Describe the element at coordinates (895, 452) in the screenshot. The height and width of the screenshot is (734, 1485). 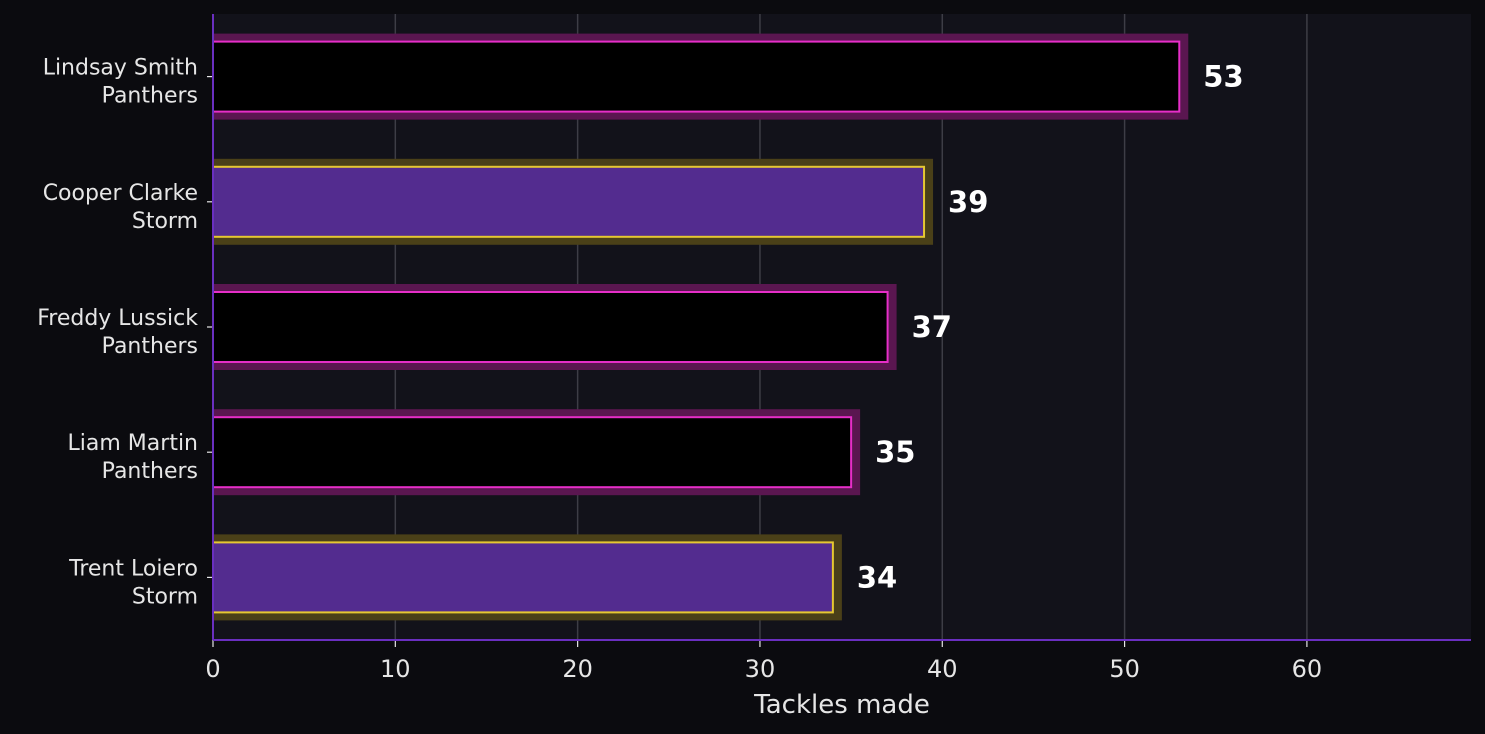
I see `bar-value-label: 35` at that location.